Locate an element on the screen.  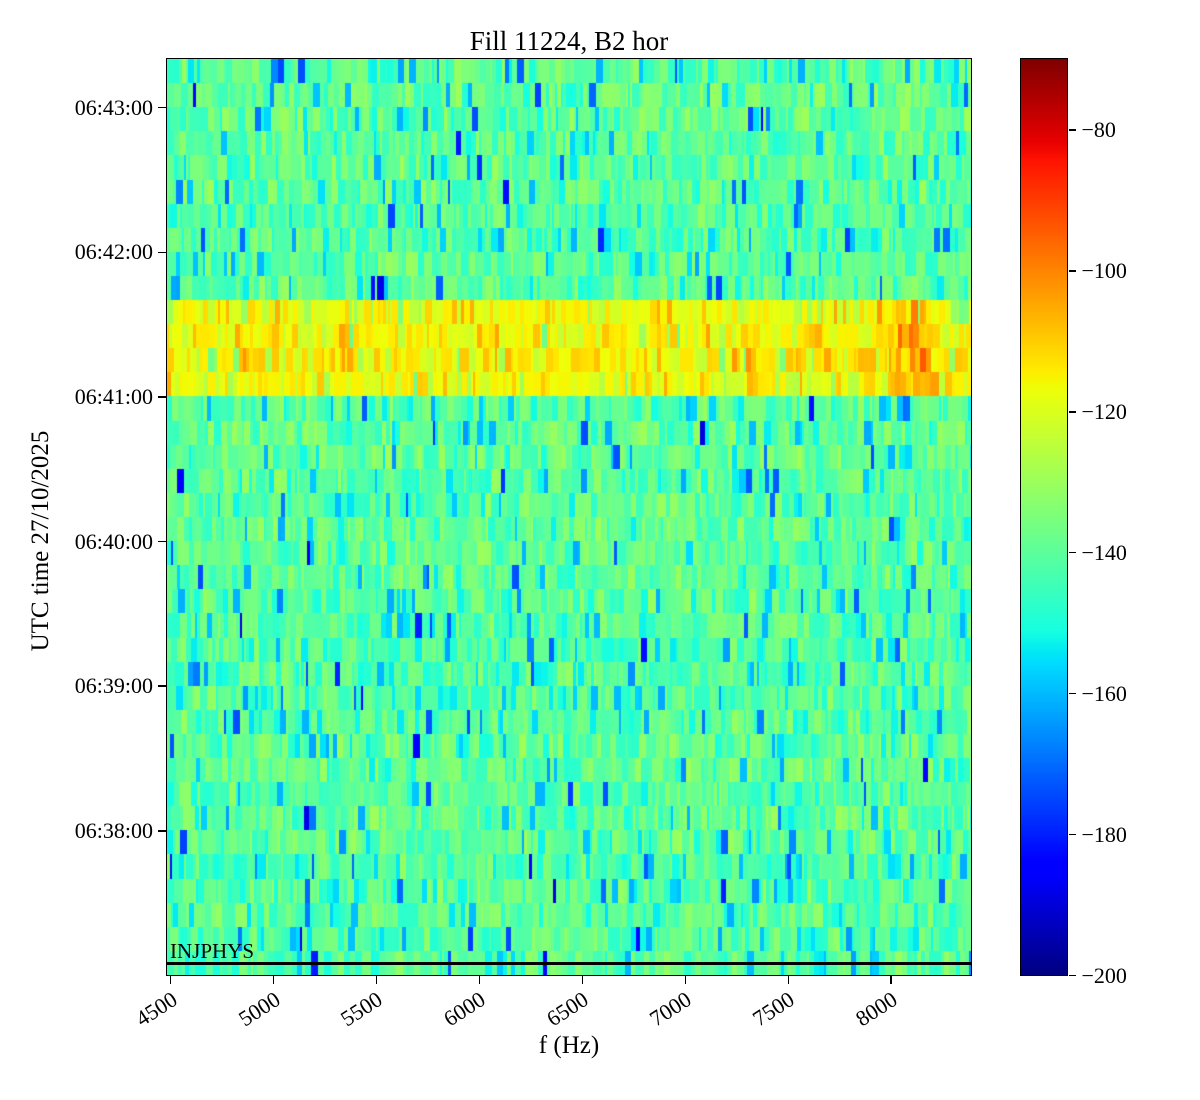
x-tick-label: 6000 is located at coordinates (464, 1009).